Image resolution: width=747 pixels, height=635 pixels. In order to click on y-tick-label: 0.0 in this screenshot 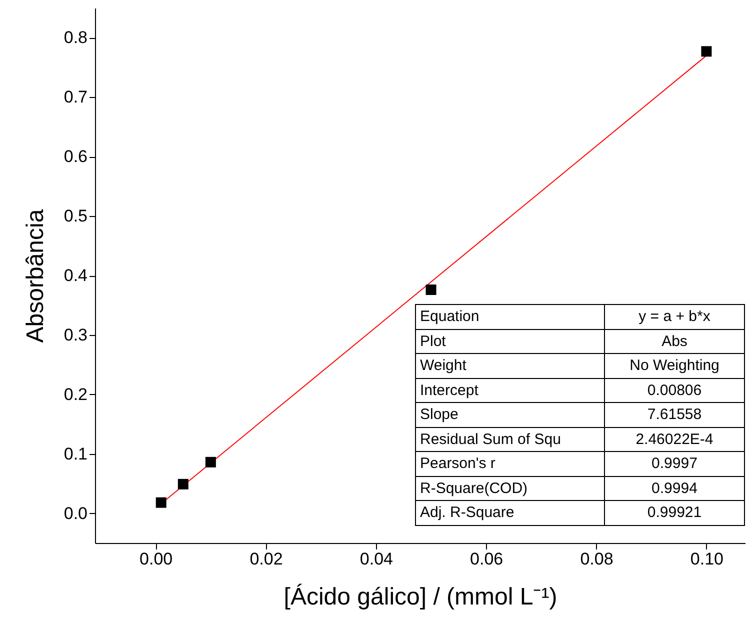, I will do `click(76, 513)`.